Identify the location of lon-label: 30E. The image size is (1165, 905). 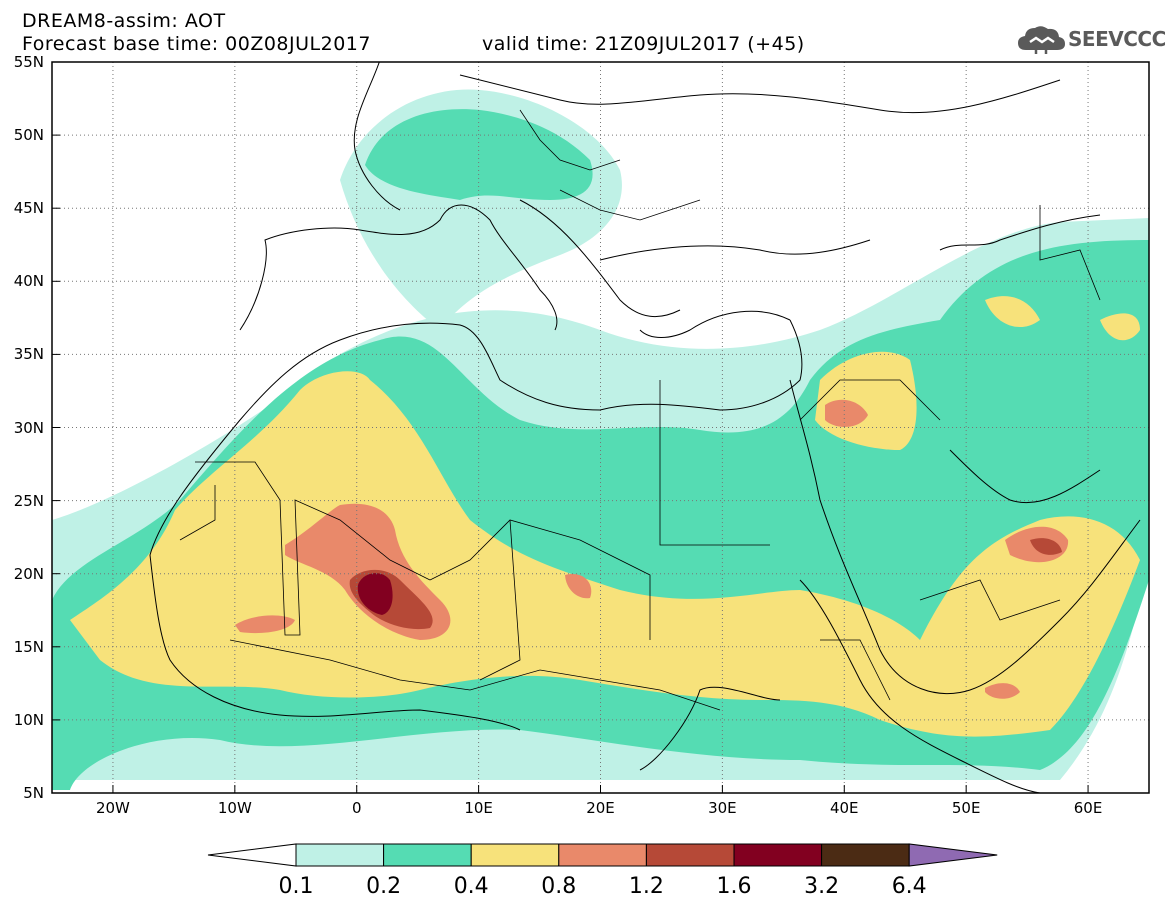
(722, 808).